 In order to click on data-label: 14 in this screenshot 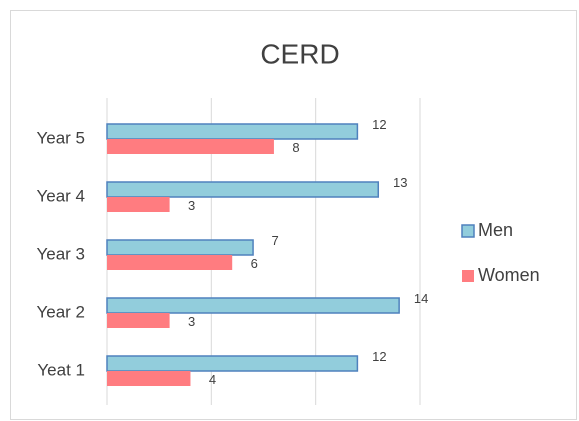, I will do `click(421, 298)`.